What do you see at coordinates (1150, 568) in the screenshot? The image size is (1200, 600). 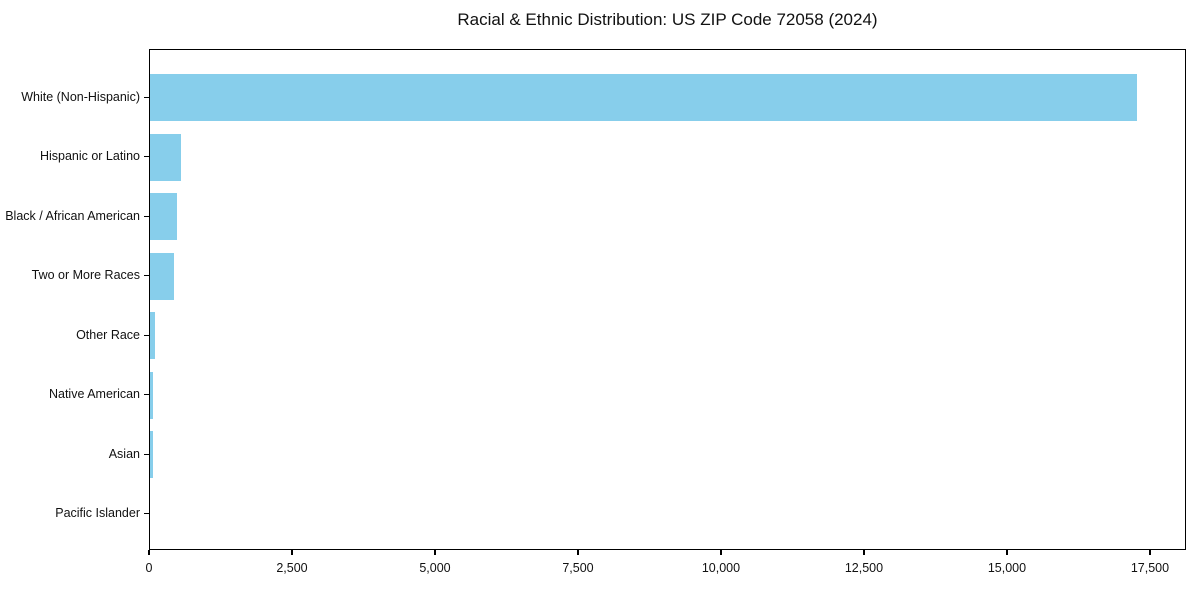 I see `x-tick-label: 17,500` at bounding box center [1150, 568].